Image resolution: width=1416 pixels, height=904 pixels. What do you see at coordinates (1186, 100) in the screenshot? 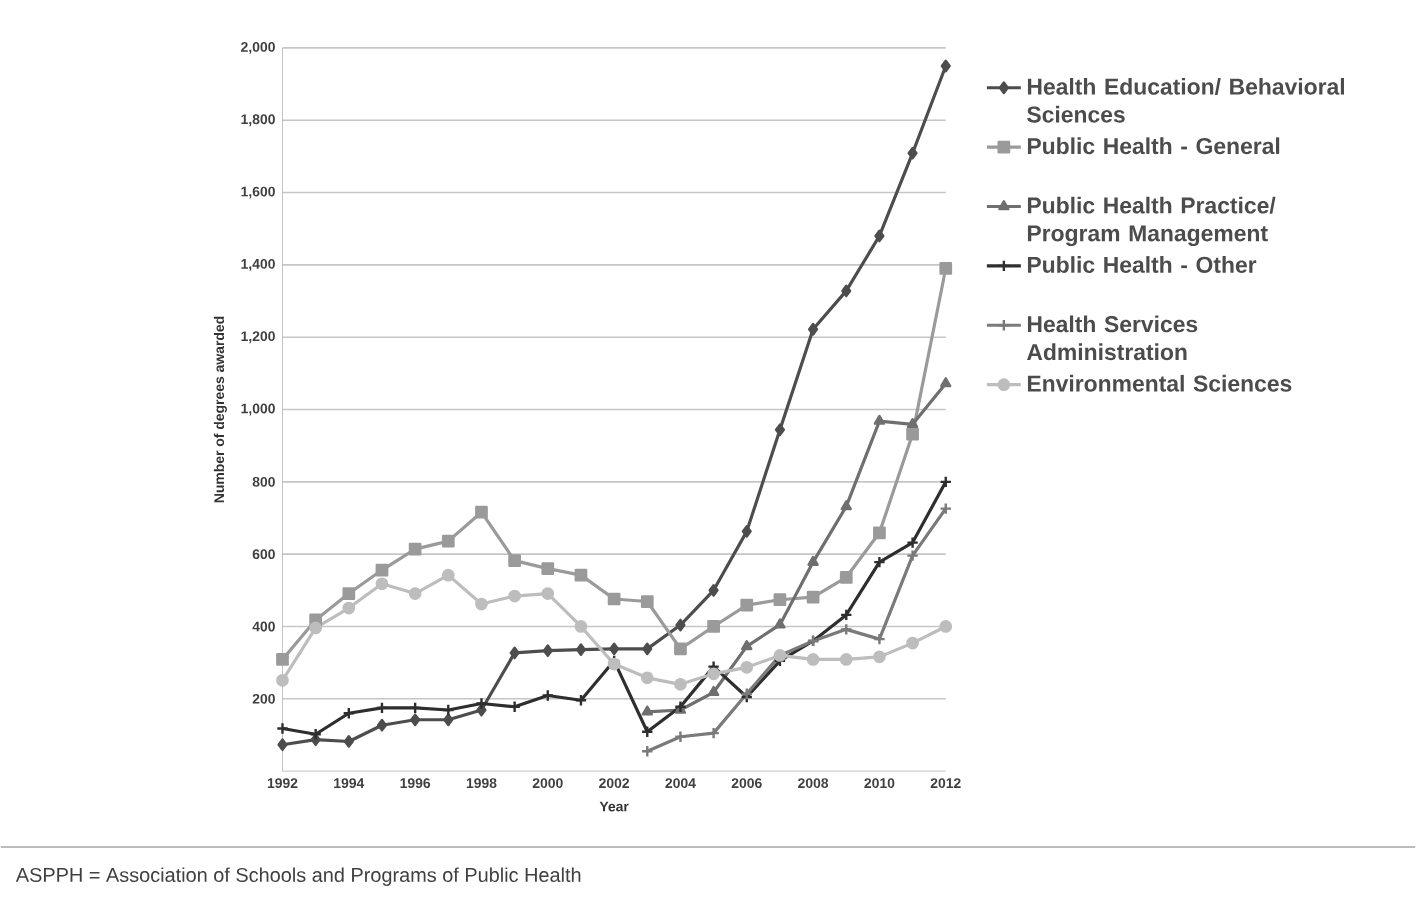
I see `legend-label: Health Education/ Behavioral Sciences` at bounding box center [1186, 100].